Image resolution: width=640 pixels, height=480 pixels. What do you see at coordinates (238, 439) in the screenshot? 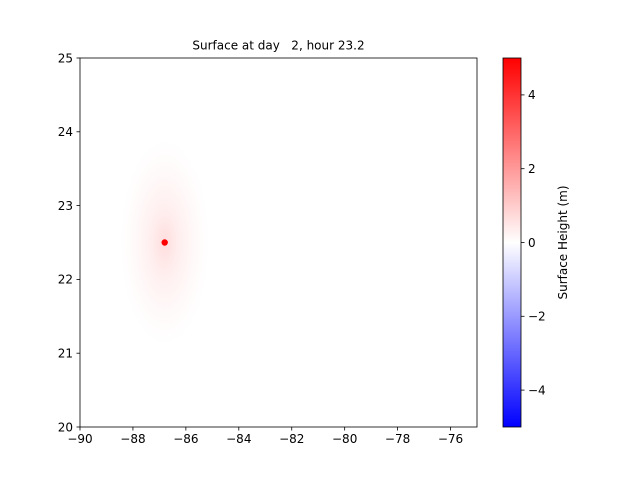
I see `x-tick-label: −84` at bounding box center [238, 439].